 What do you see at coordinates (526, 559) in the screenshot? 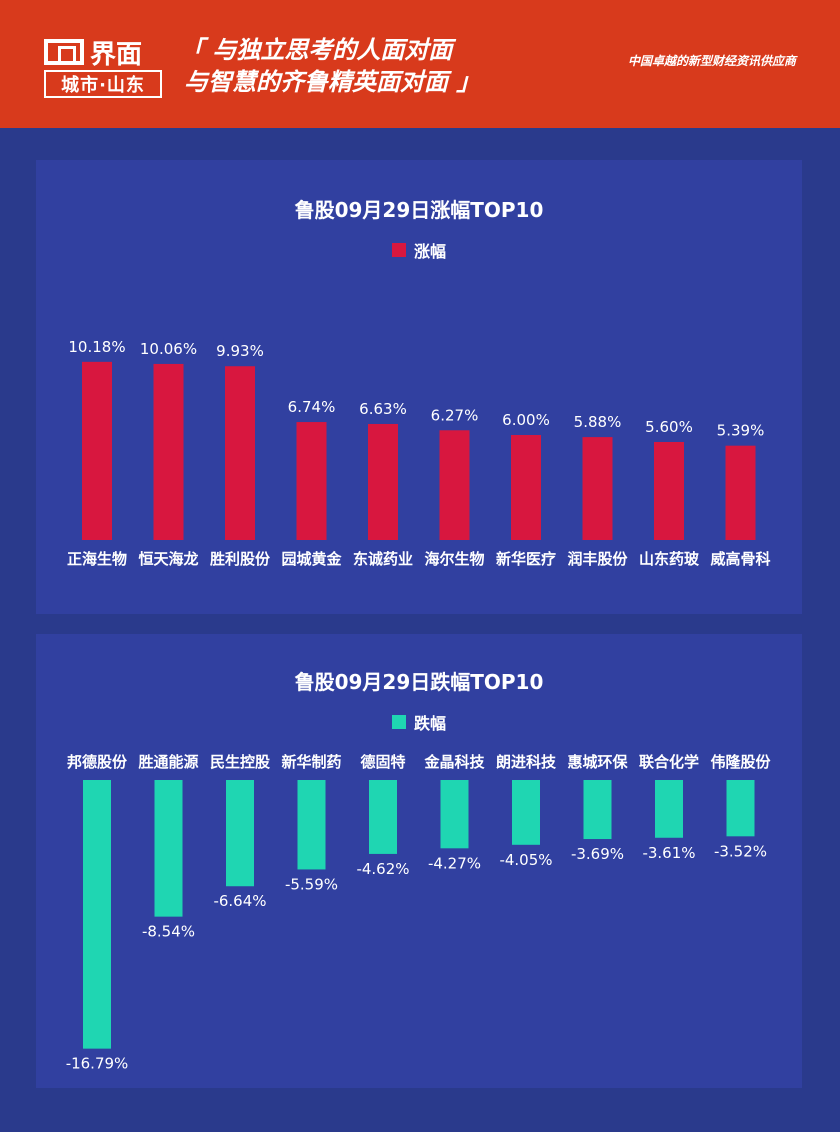
I see `gain-category-label: 新华医疗` at bounding box center [526, 559].